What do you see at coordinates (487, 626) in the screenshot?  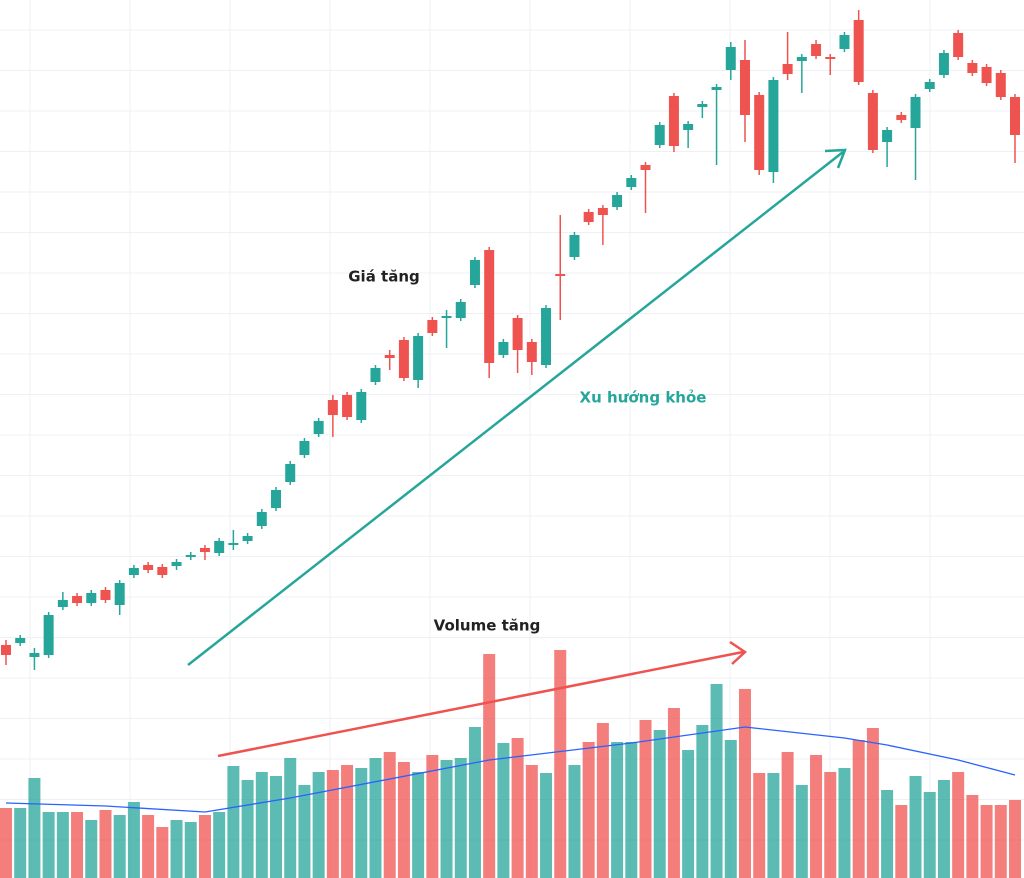 I see `annotation: Volume tăng` at bounding box center [487, 626].